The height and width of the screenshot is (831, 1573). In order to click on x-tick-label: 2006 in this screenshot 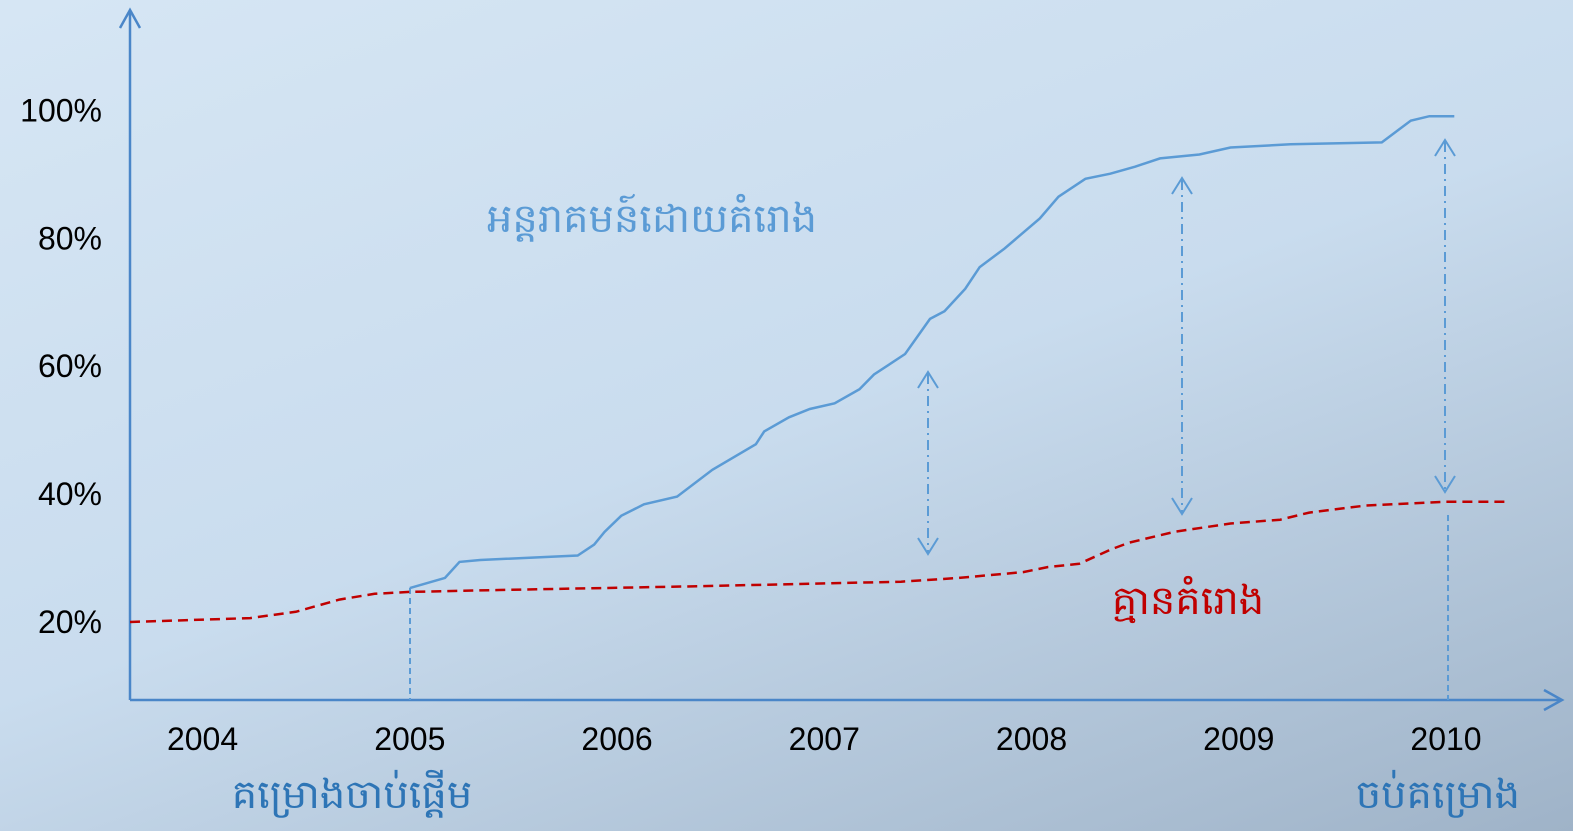, I will do `click(616, 739)`.